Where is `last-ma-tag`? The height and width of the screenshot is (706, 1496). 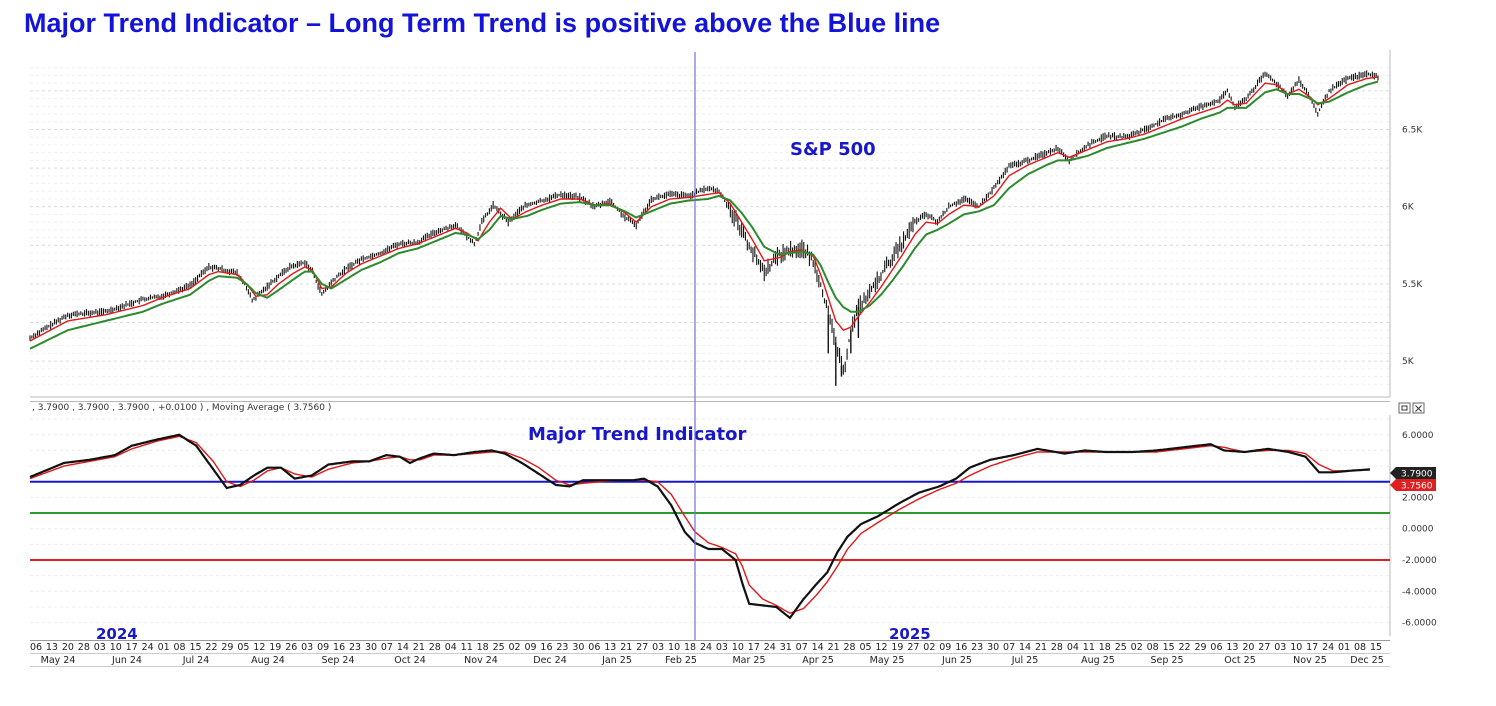
last-ma-tag is located at coordinates (1413, 485).